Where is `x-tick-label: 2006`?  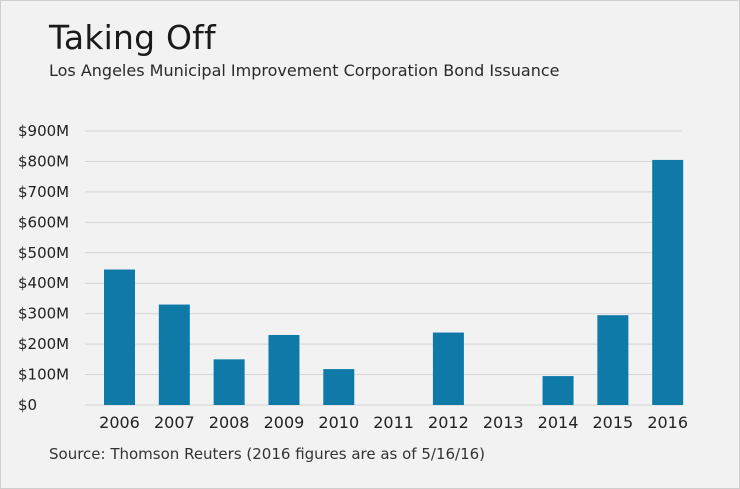
x-tick-label: 2006 is located at coordinates (119, 422).